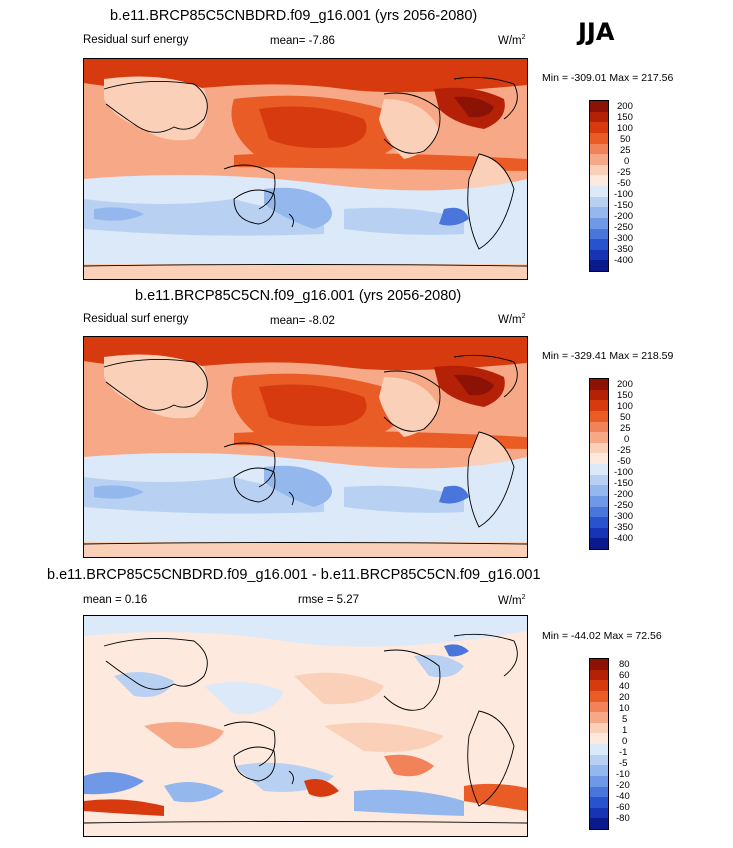 The height and width of the screenshot is (848, 733). I want to click on panel1-minmax: Min = -309.01 Max = 217.56, so click(608, 78).